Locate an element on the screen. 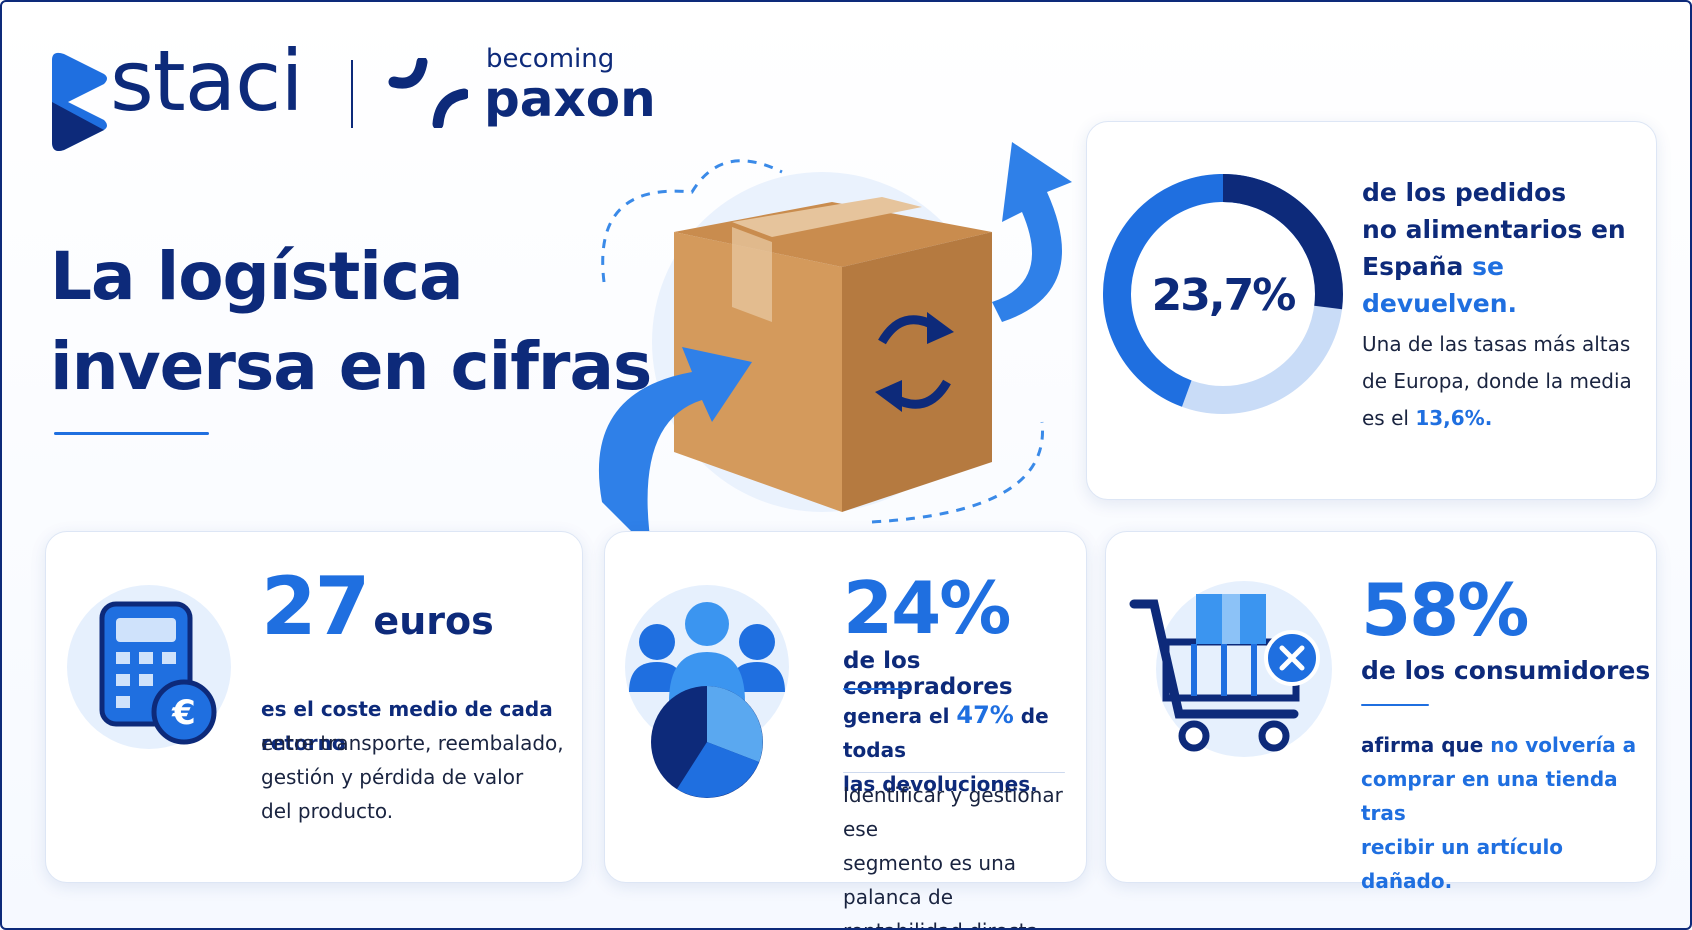 Image resolution: width=1692 pixels, height=930 pixels. text-line: Identificar y gestionar ese is located at coordinates (953, 812).